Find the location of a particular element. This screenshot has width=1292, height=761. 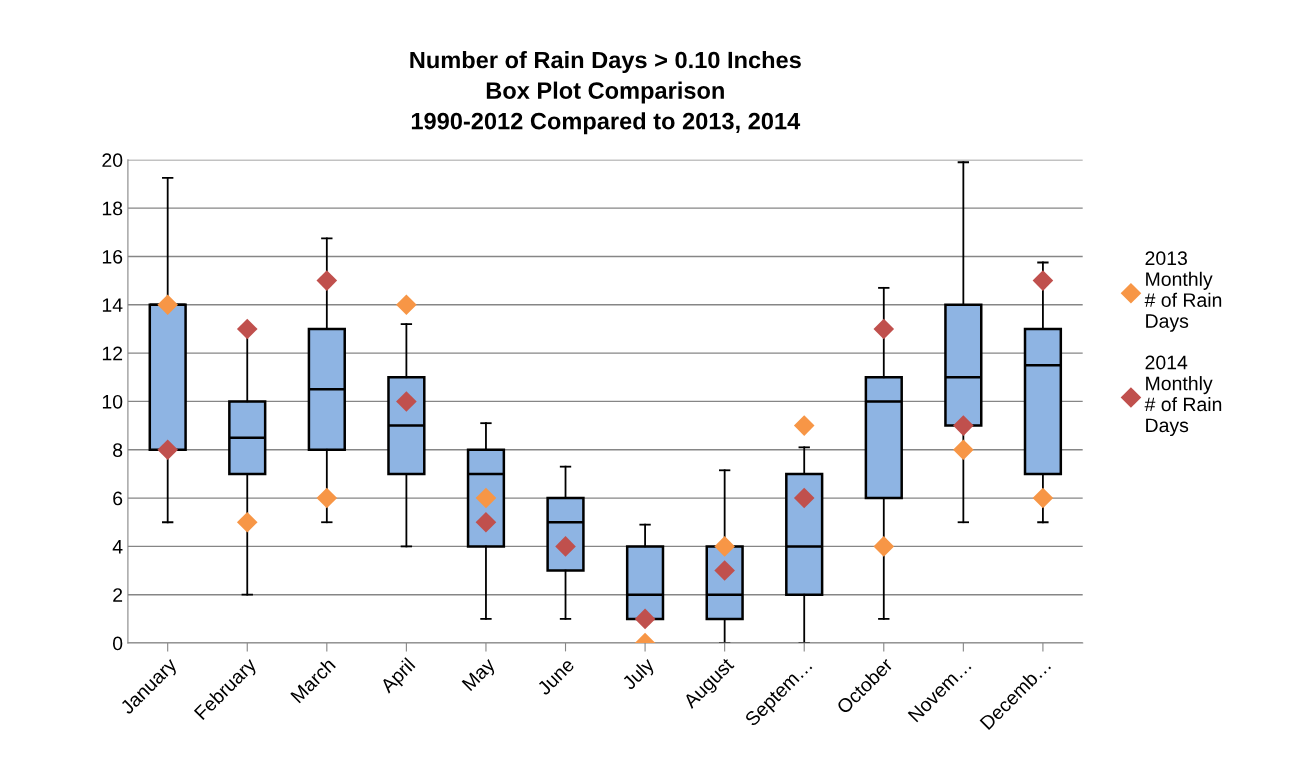

y-tick-label: 2 is located at coordinates (118, 595).